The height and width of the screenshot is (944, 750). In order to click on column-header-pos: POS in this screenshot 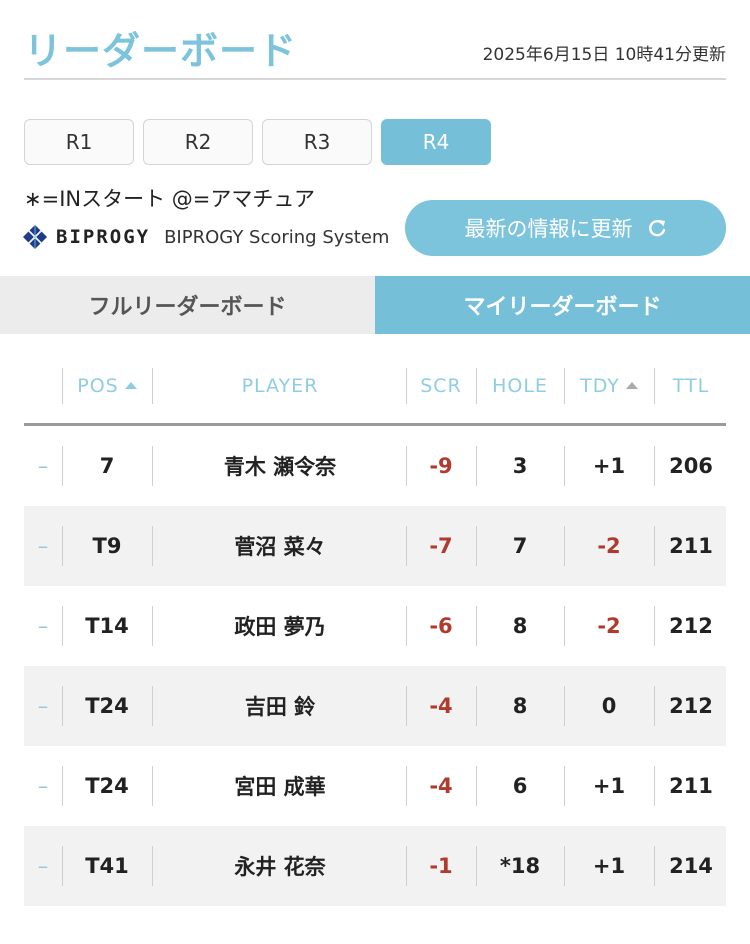, I will do `click(107, 385)`.